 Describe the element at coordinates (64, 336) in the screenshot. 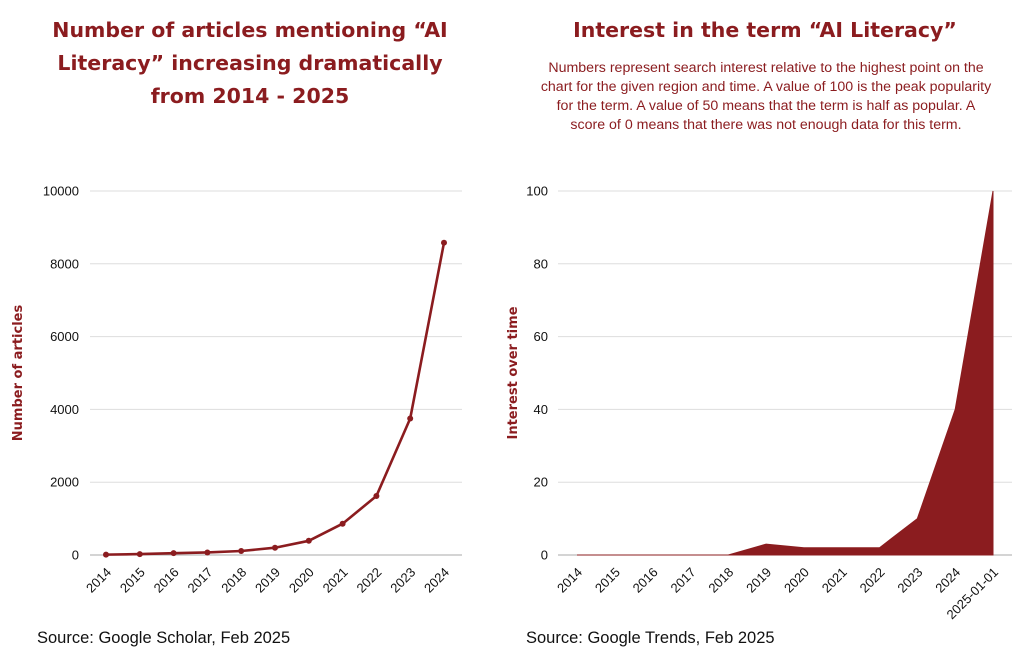

I see `y-tick-label: 6000` at that location.